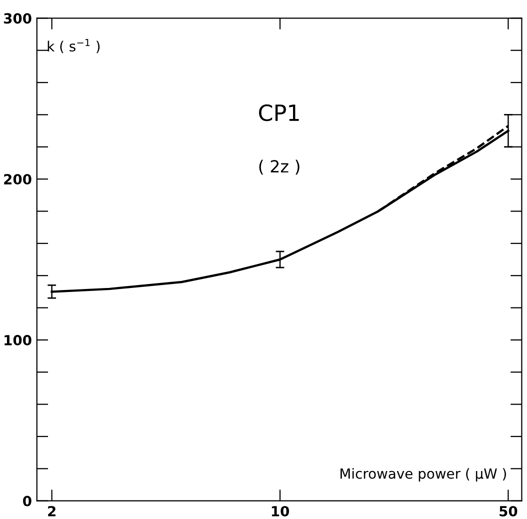 The image size is (527, 519). I want to click on x-tick-label: 10, so click(281, 511).